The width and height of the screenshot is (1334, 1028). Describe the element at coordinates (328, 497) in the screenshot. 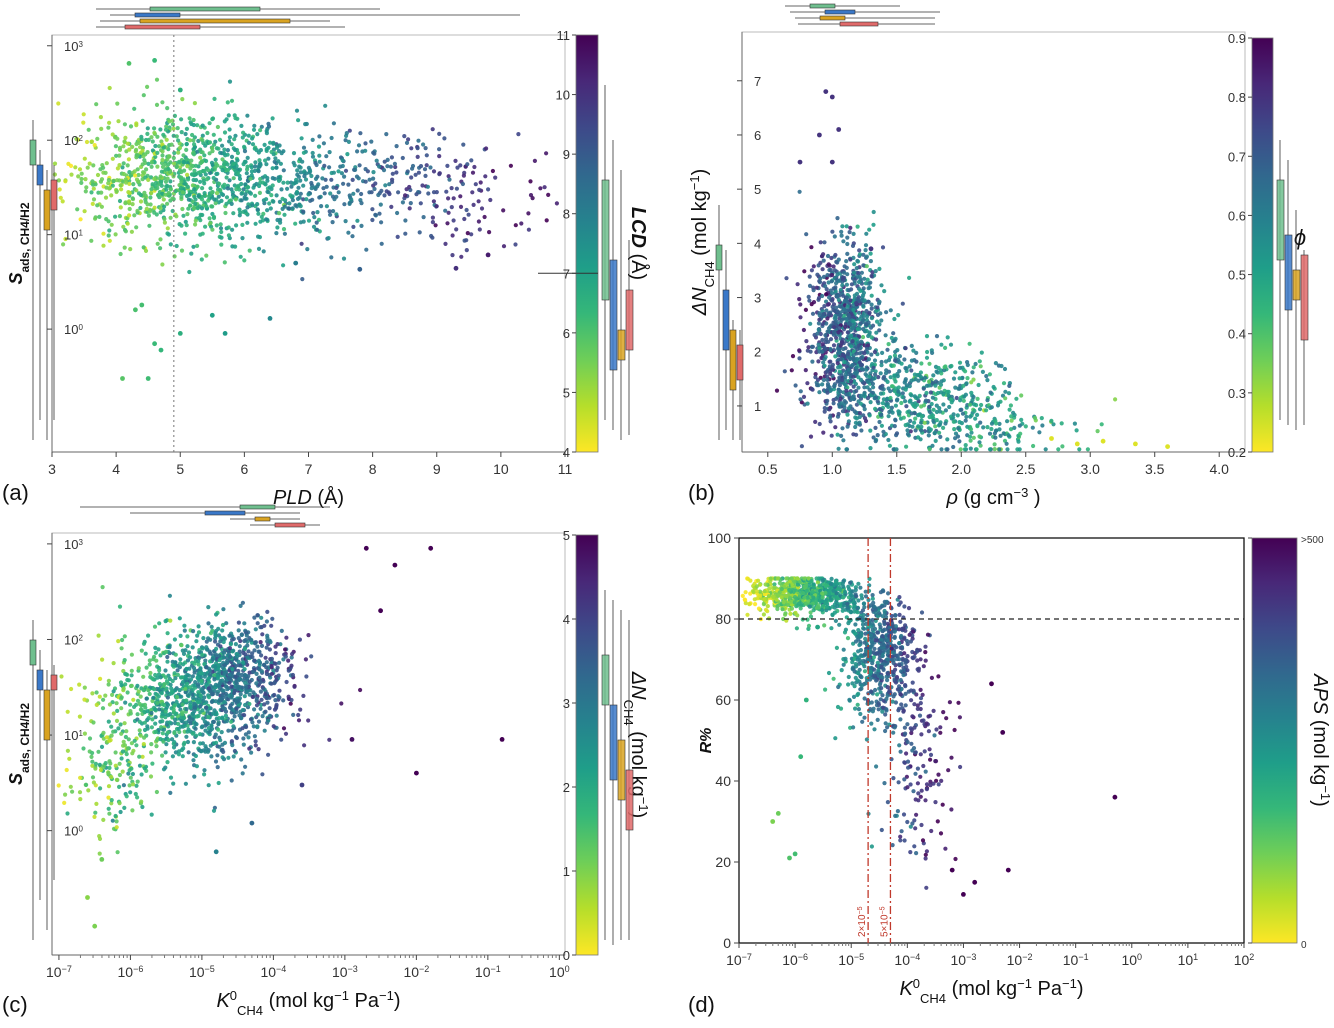

I see `x-axis-title-part: (Å)` at that location.